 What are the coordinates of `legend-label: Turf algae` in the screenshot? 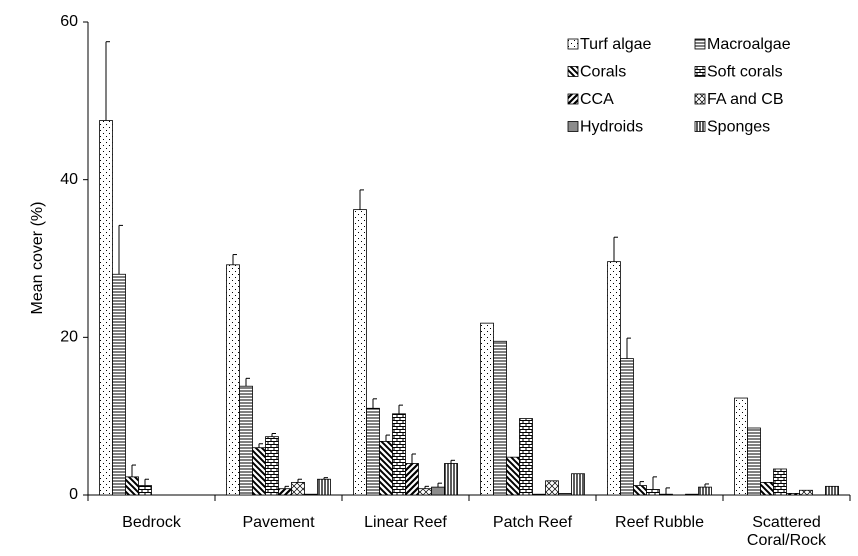 It's located at (616, 44).